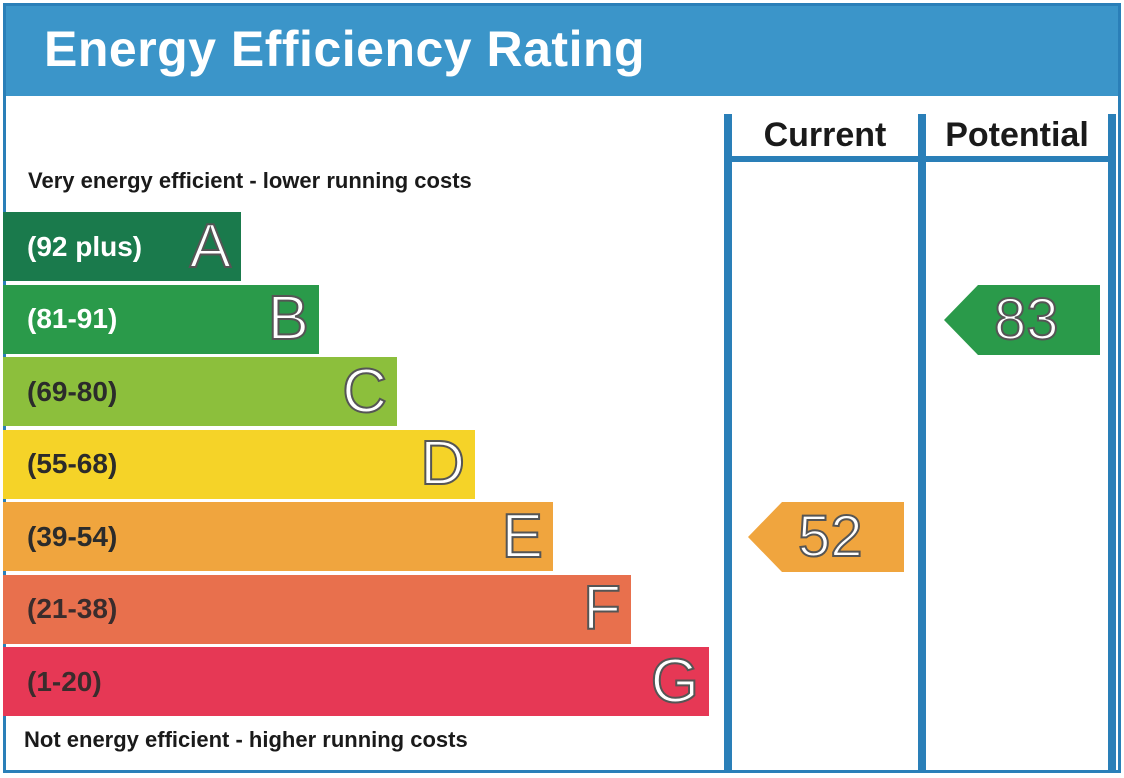 This screenshot has width=1124, height=778. I want to click on potential-arrow-fill, so click(1022, 319).